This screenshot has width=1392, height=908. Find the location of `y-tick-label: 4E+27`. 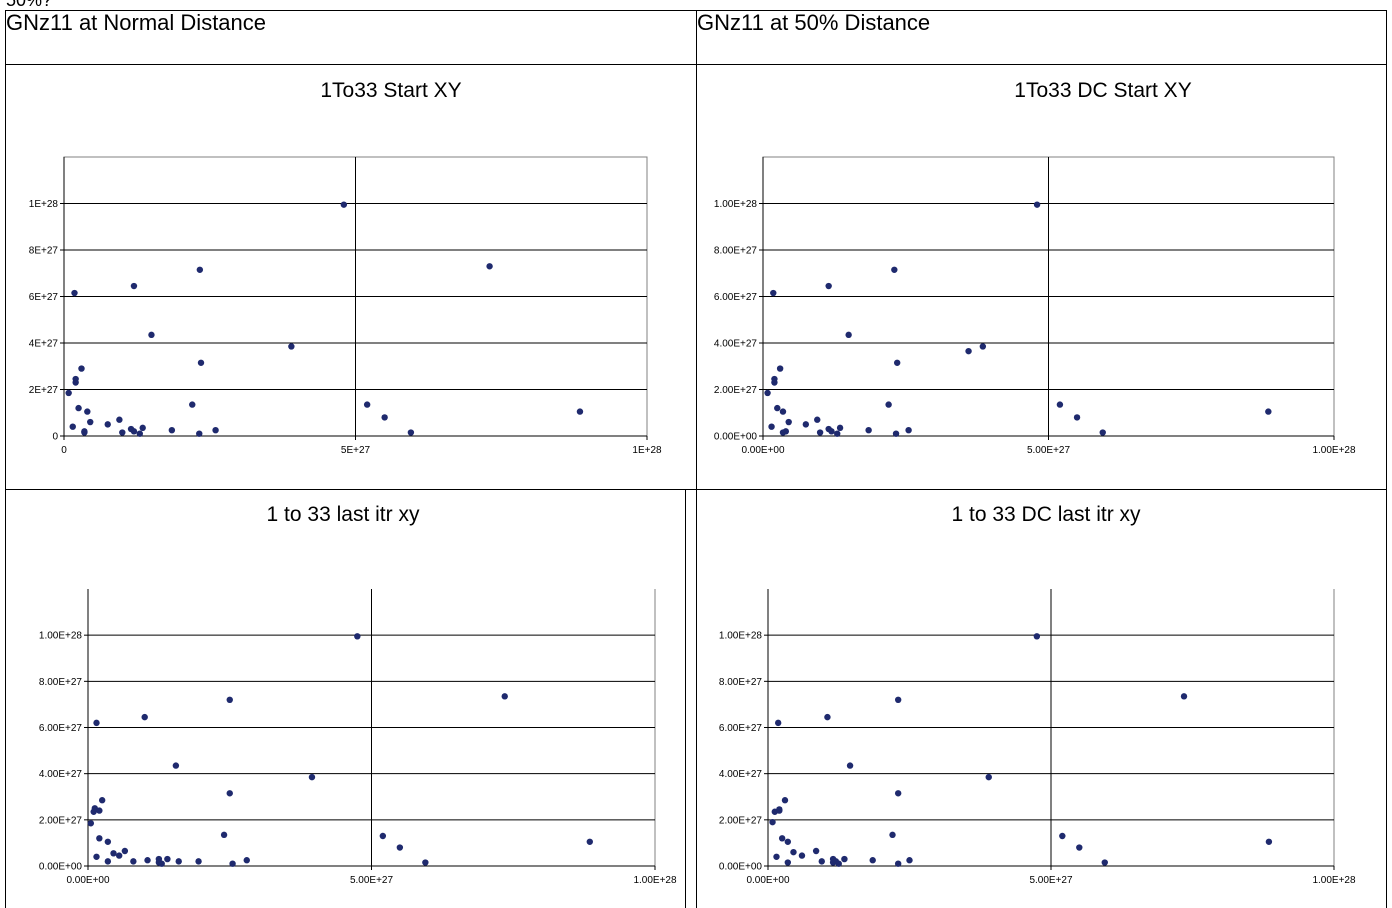

y-tick-label: 4E+27 is located at coordinates (44, 344).